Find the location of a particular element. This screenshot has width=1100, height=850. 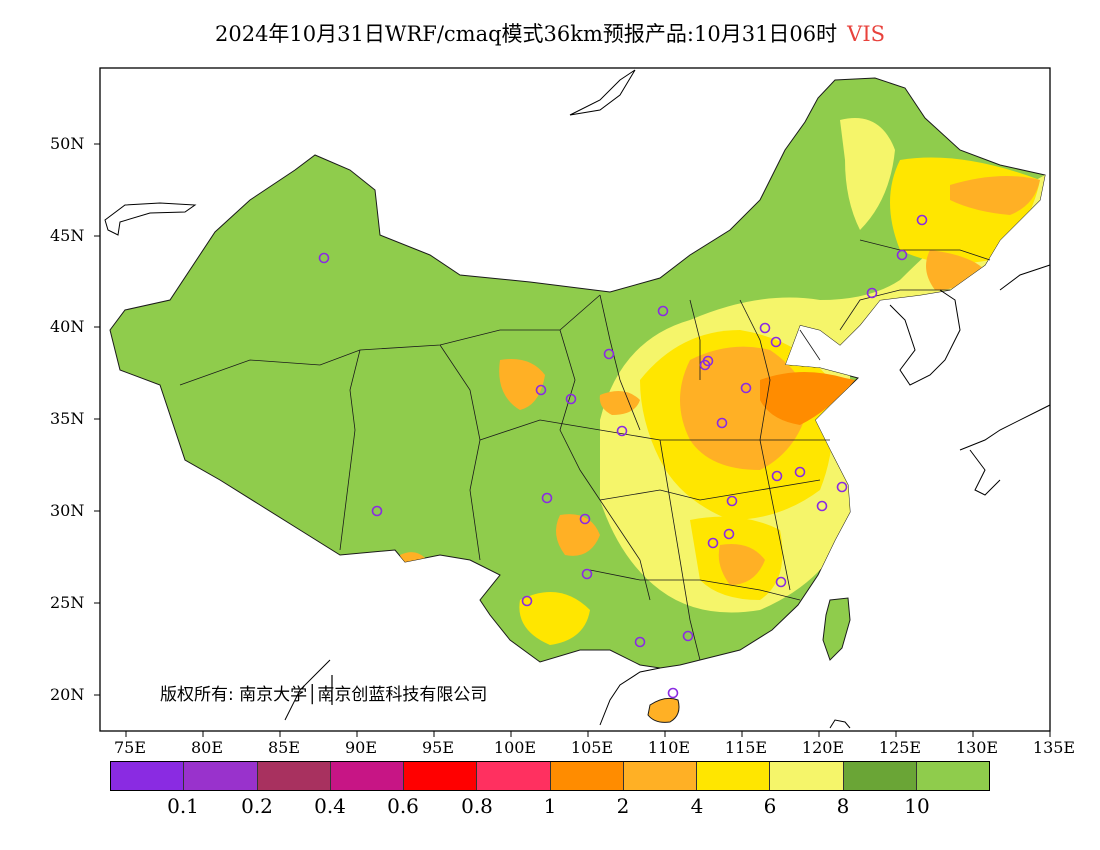

lon-label: 85E is located at coordinates (284, 747).